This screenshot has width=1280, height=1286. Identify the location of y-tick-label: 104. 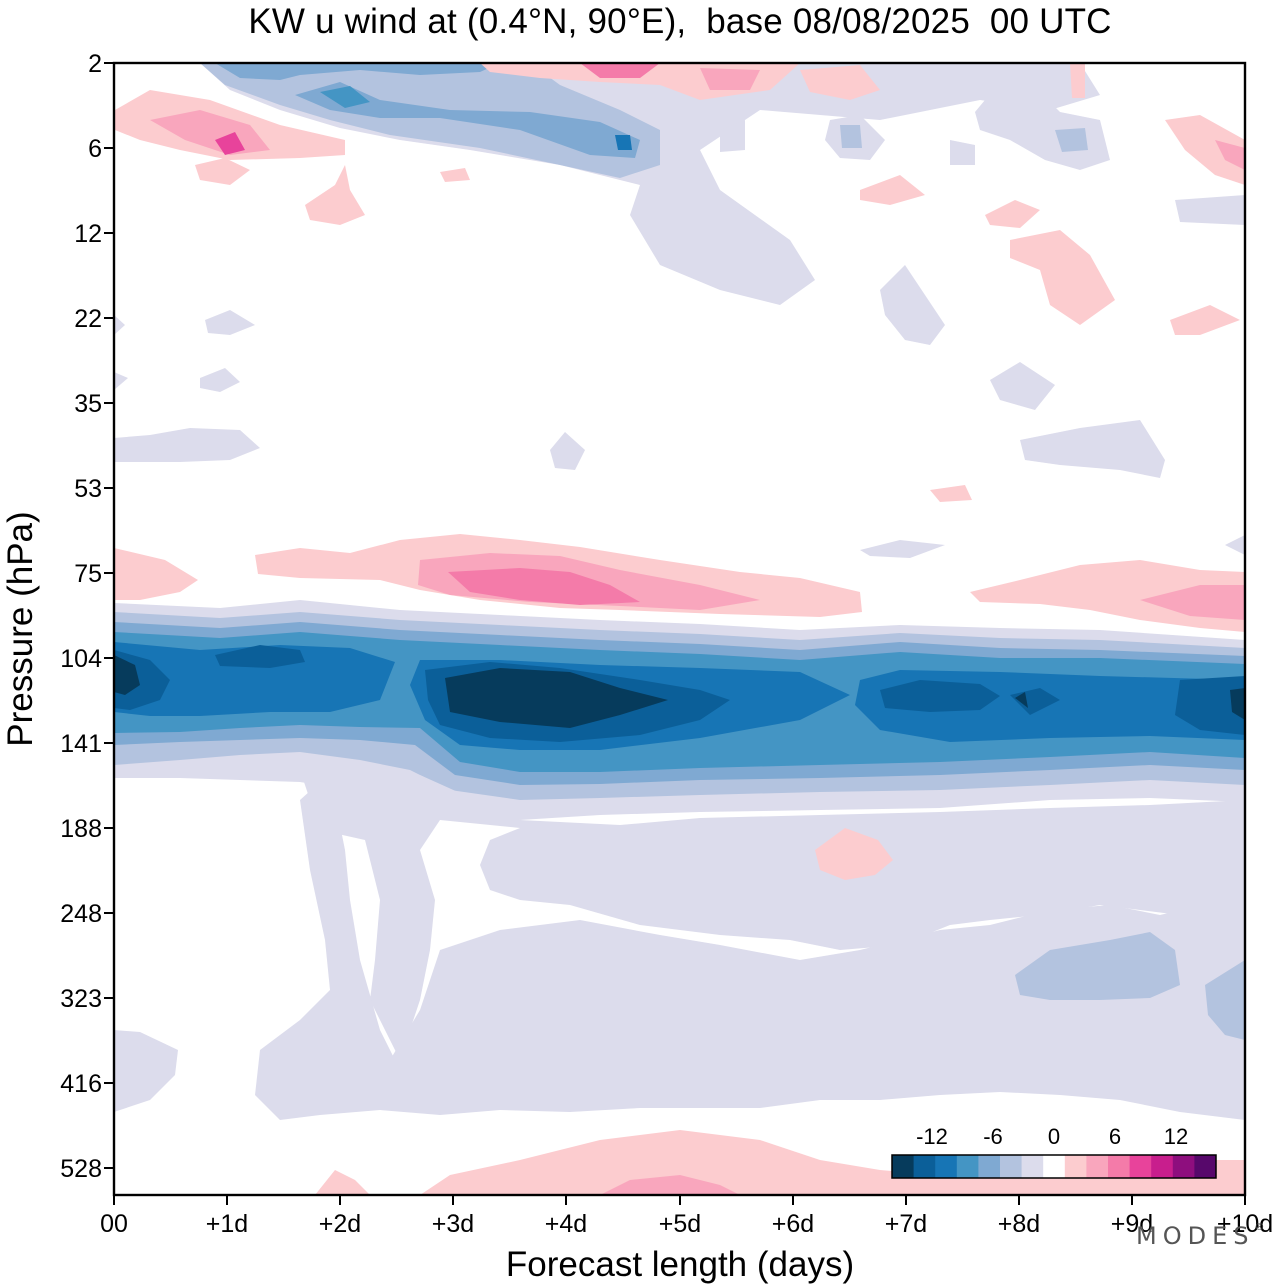
(81, 659).